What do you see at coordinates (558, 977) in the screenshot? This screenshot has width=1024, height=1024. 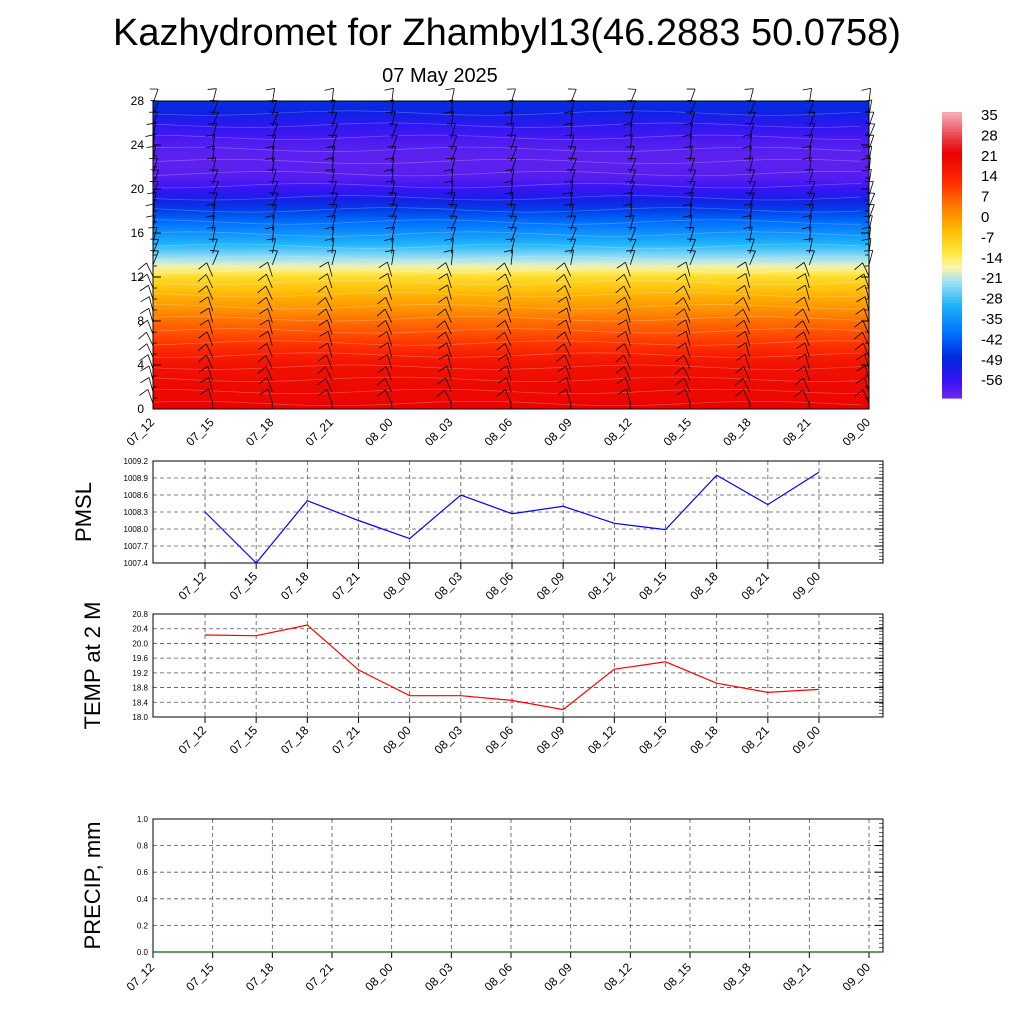 I see `x-tick-label: 08_09` at bounding box center [558, 977].